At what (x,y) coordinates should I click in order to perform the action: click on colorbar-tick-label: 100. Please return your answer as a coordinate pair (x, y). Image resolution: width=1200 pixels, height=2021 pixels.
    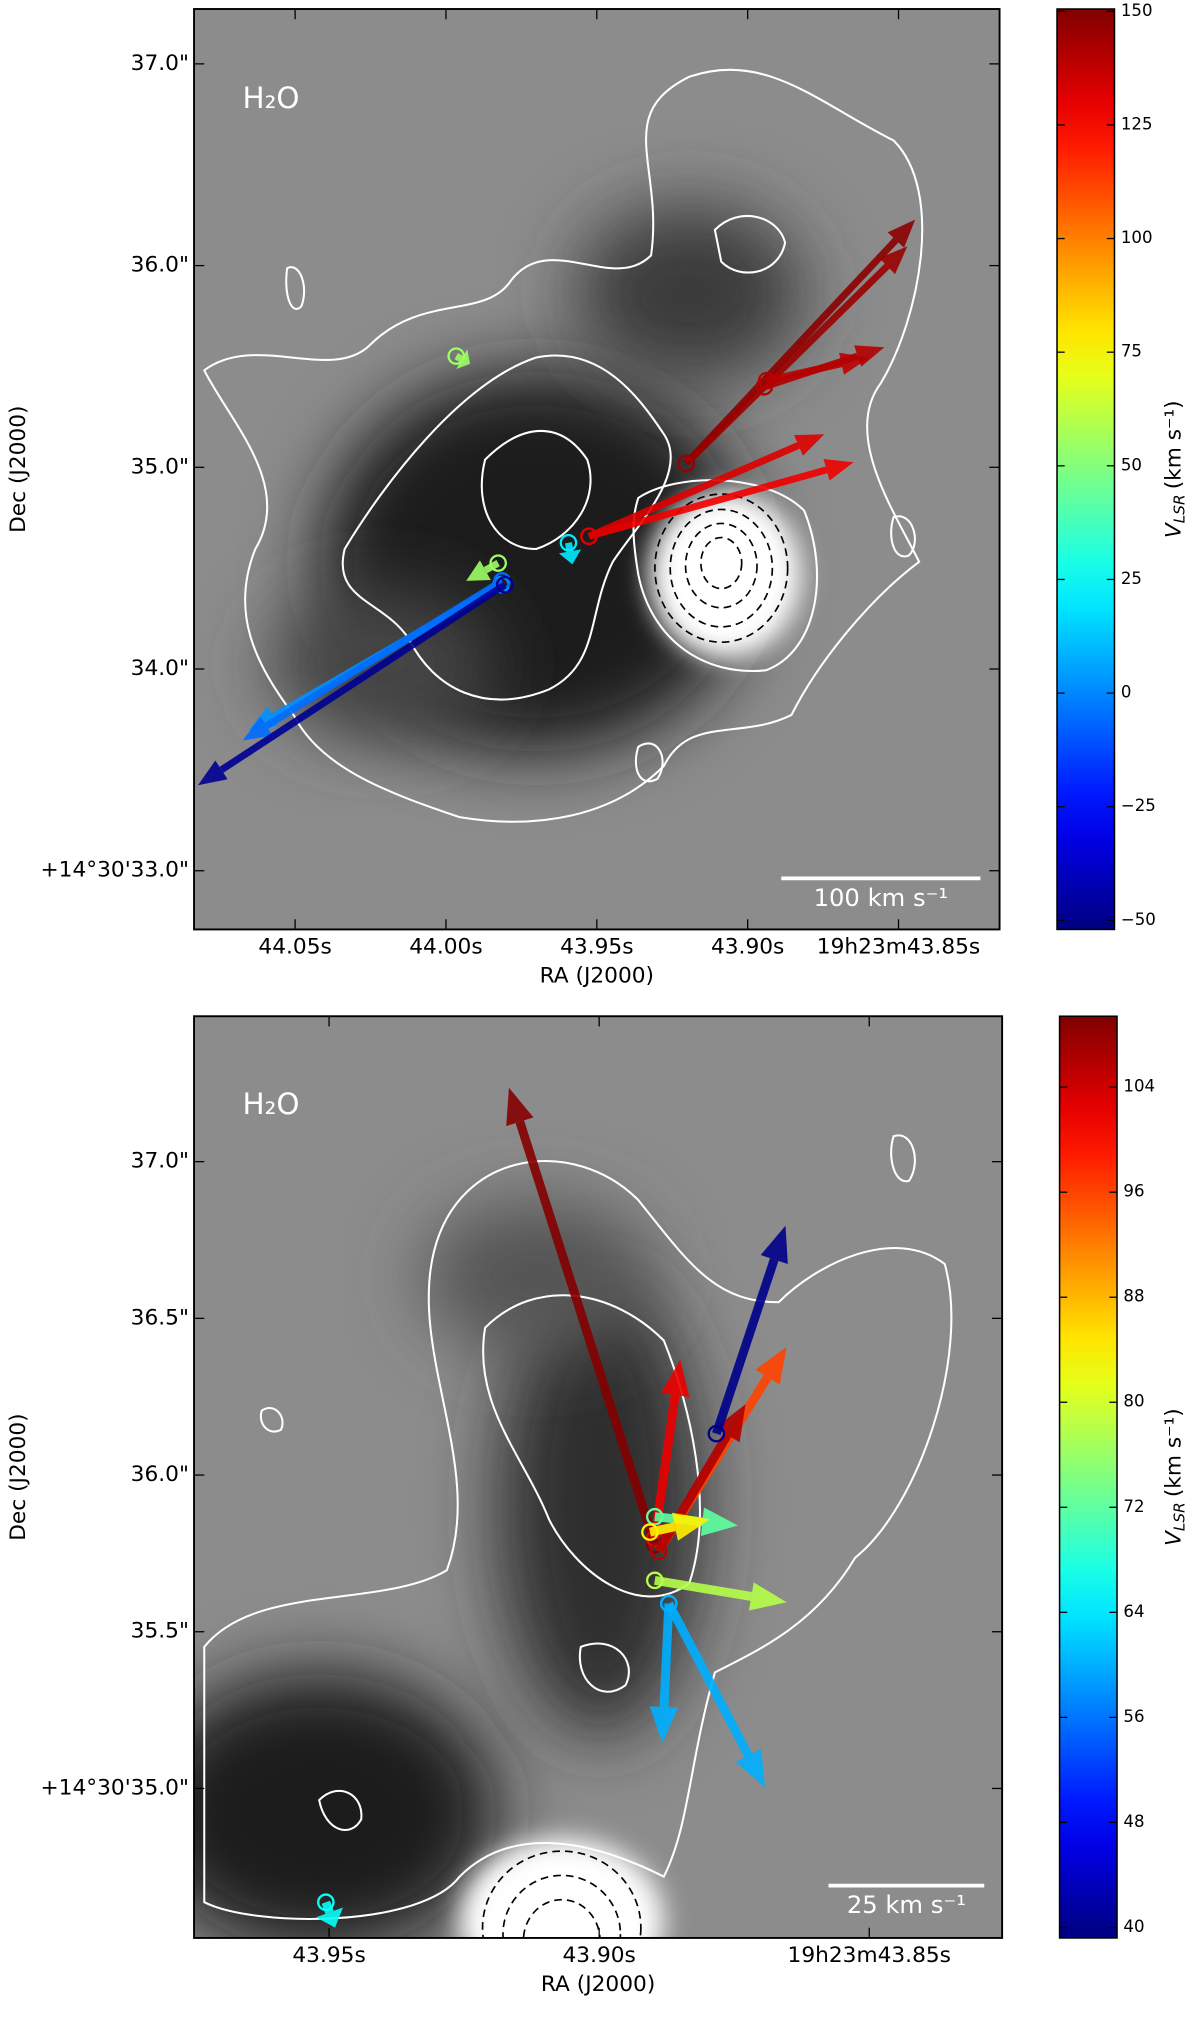
    Looking at the image, I should click on (1137, 237).